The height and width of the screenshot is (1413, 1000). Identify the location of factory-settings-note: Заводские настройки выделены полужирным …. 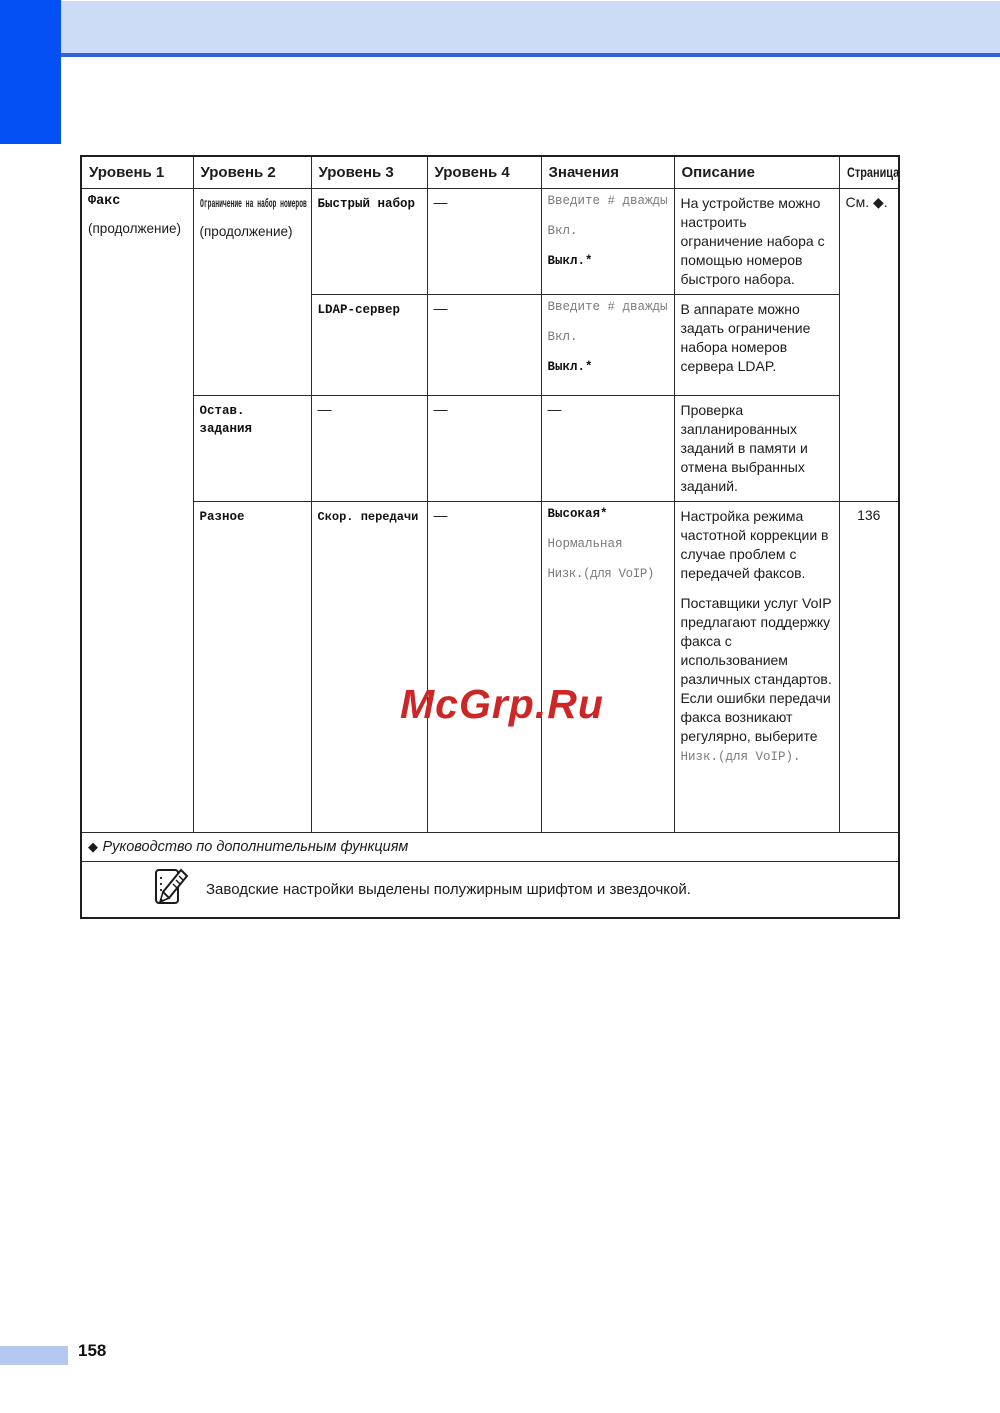
(448, 889).